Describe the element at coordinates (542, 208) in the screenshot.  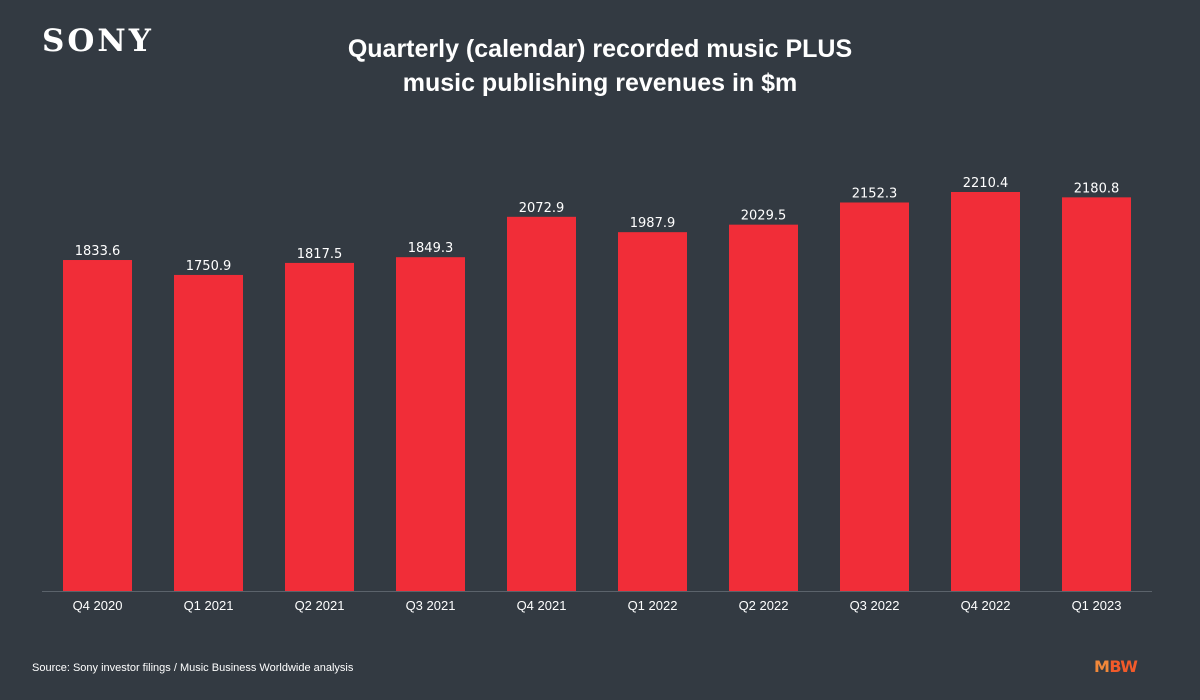
I see `data-label: 2072.9` at that location.